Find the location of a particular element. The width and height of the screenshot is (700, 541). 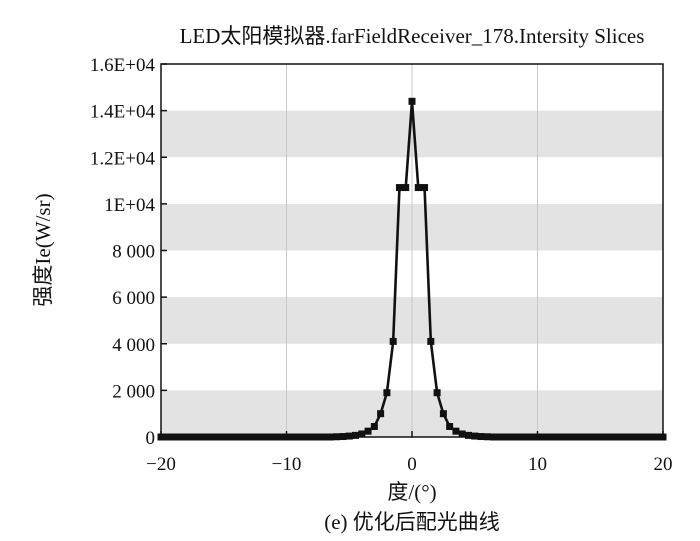

x-axis-ticks: −20 −10 0 10 20 is located at coordinates (409, 453).